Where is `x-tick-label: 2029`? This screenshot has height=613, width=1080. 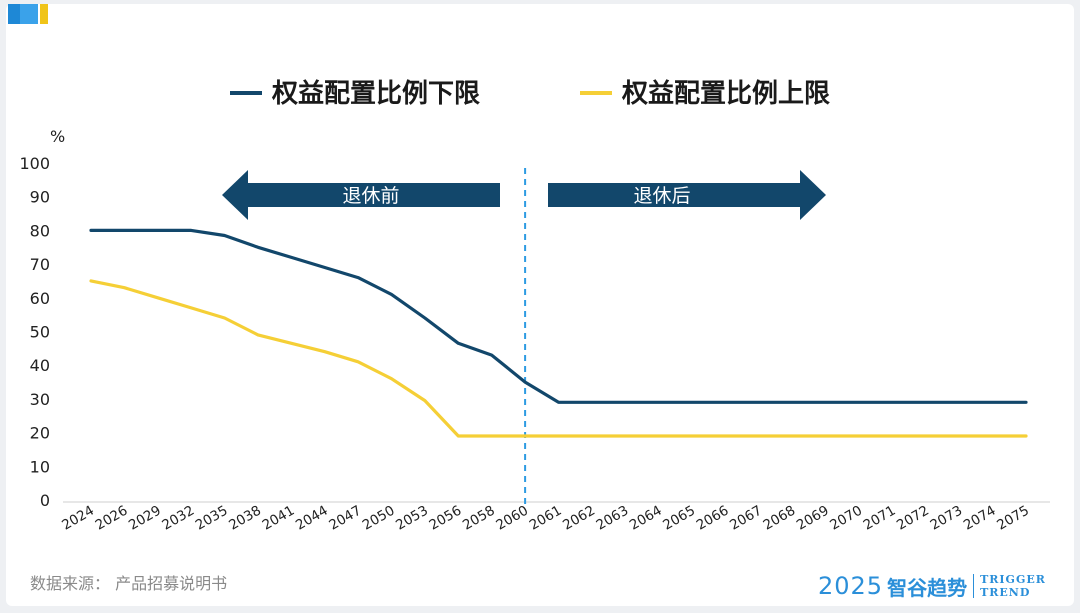
x-tick-label: 2029 is located at coordinates (145, 518).